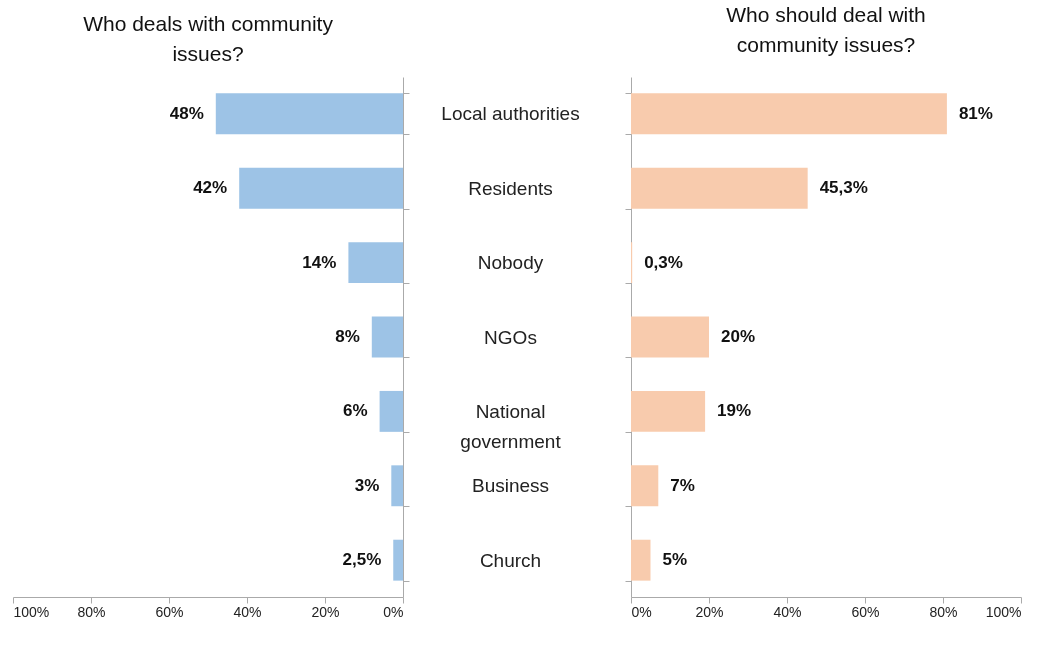 Image resolution: width=1061 pixels, height=648 pixels. I want to click on chart-title: Who deals with community issues?, so click(208, 38).